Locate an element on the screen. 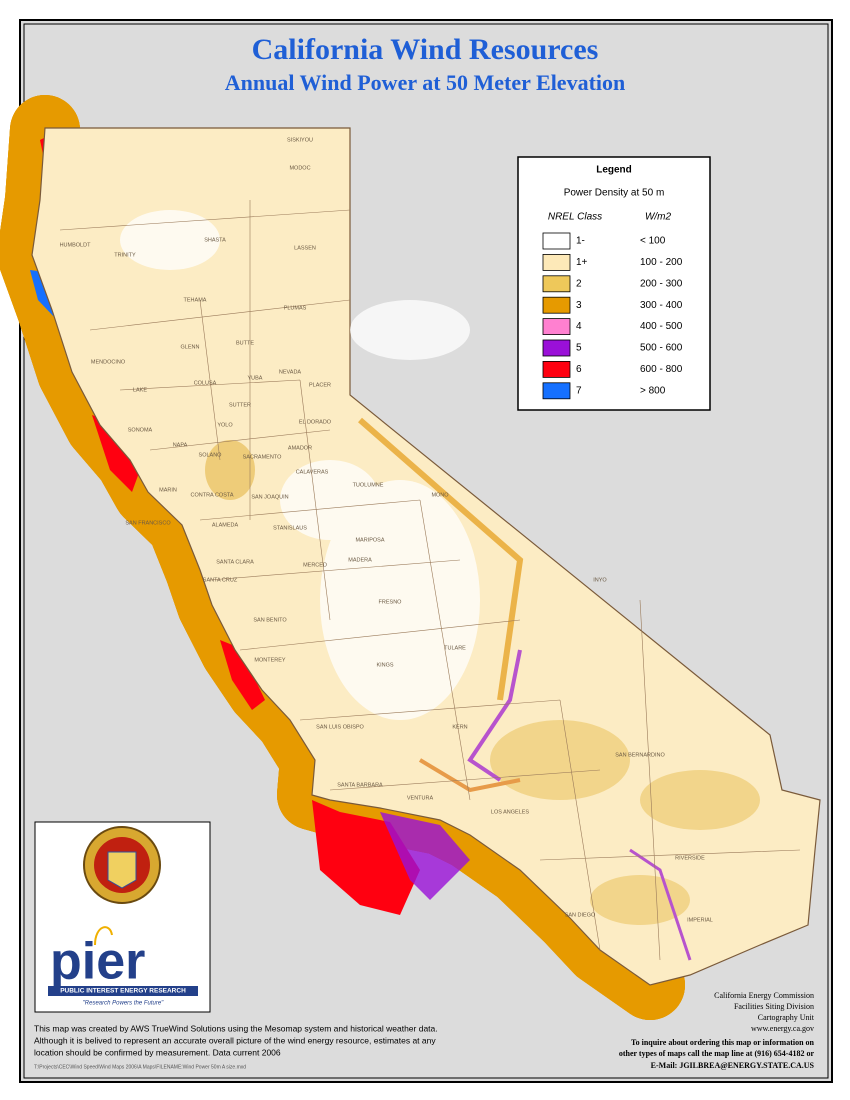  map-title: California Wind Resources is located at coordinates (425, 49).